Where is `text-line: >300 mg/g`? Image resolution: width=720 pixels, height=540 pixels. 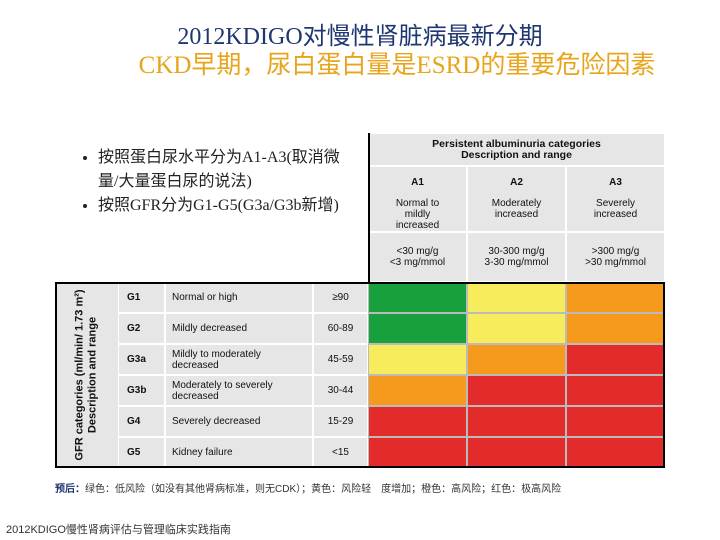
text-line: >300 mg/g is located at coordinates (615, 251).